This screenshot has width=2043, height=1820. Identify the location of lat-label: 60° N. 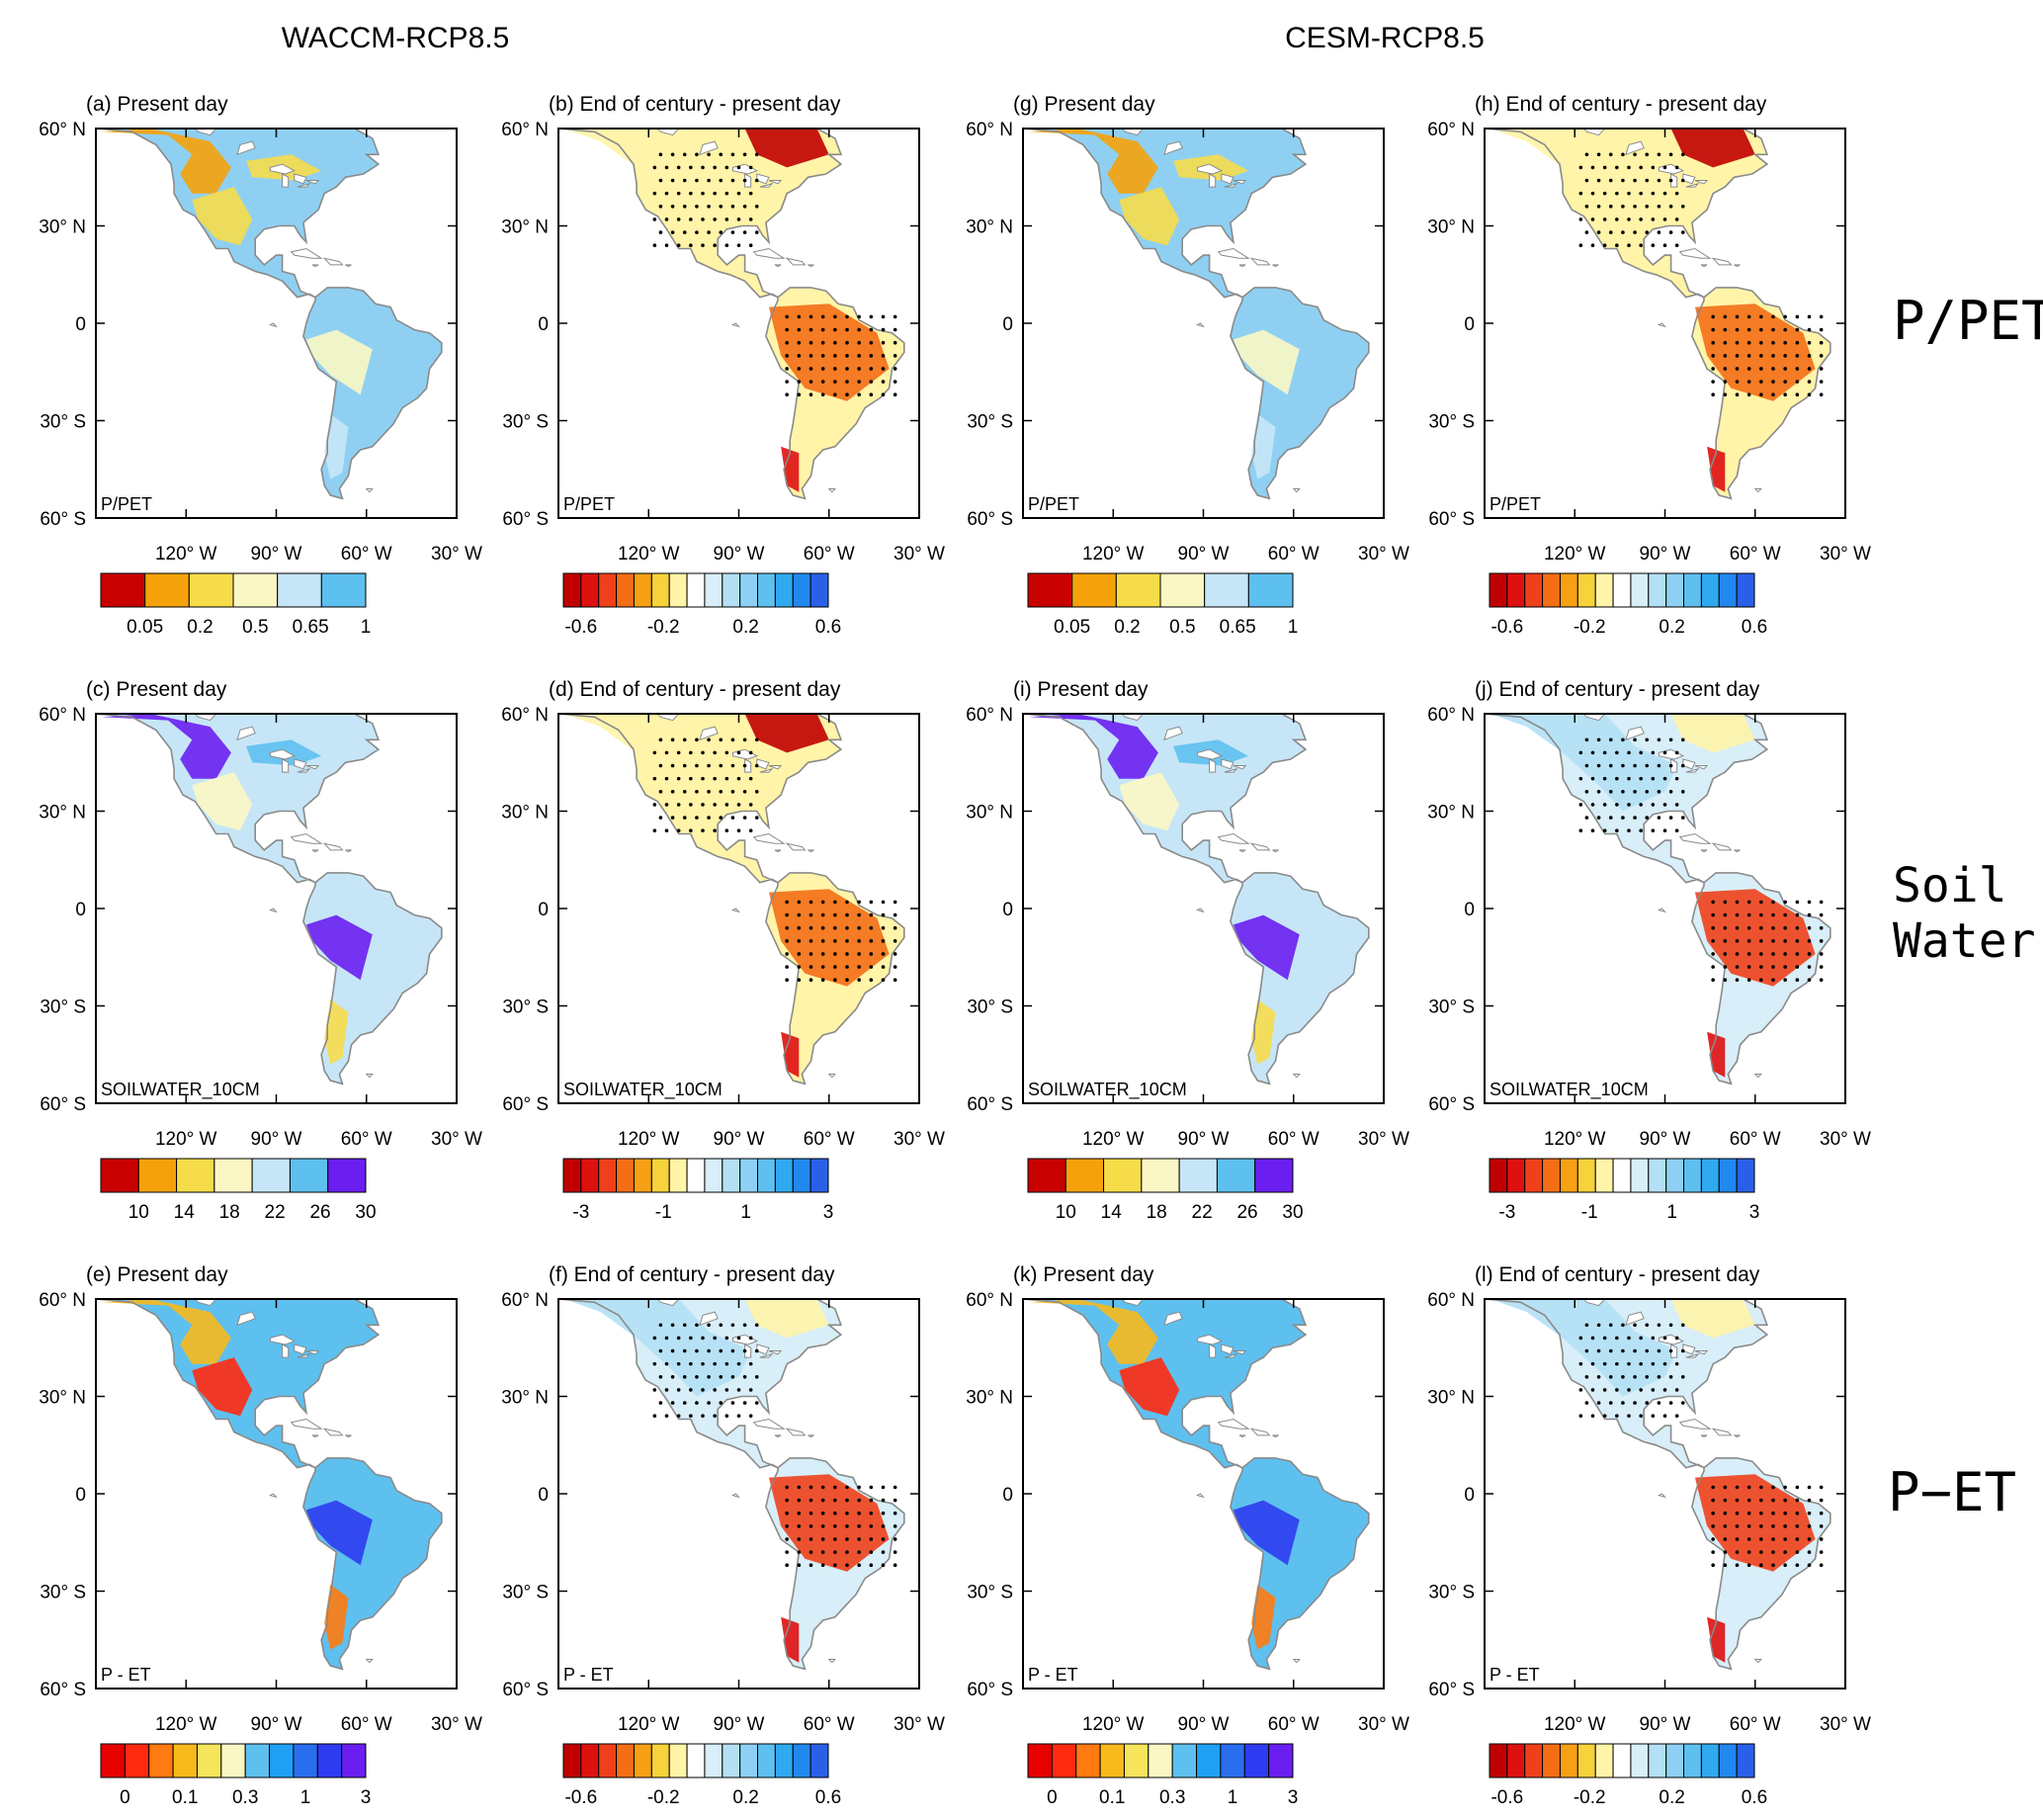
(1451, 715).